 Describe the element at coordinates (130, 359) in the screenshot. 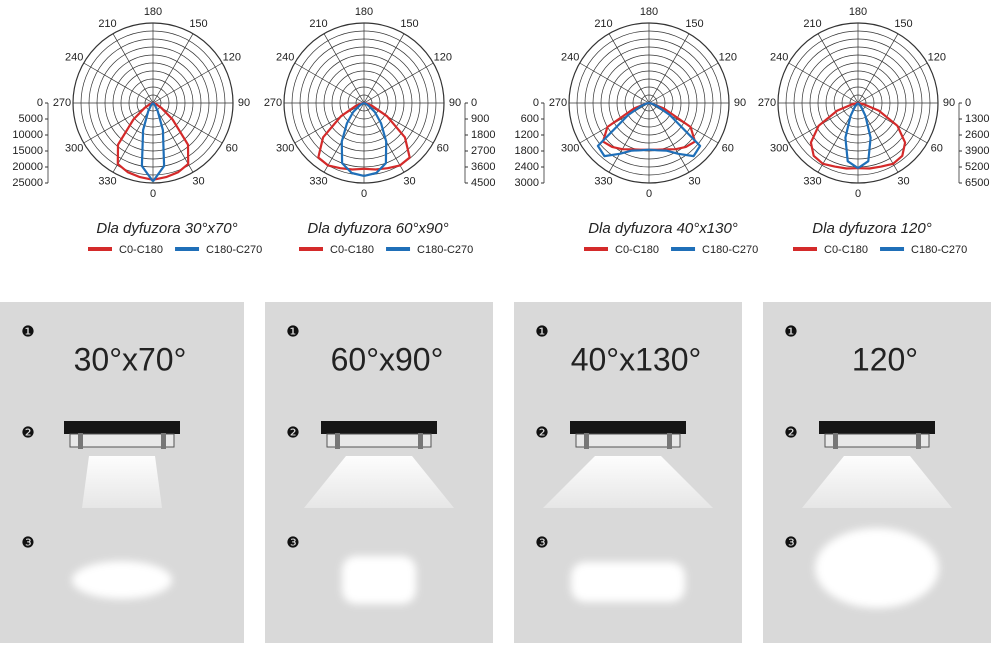

I see `beam-label: 30°x70°` at that location.